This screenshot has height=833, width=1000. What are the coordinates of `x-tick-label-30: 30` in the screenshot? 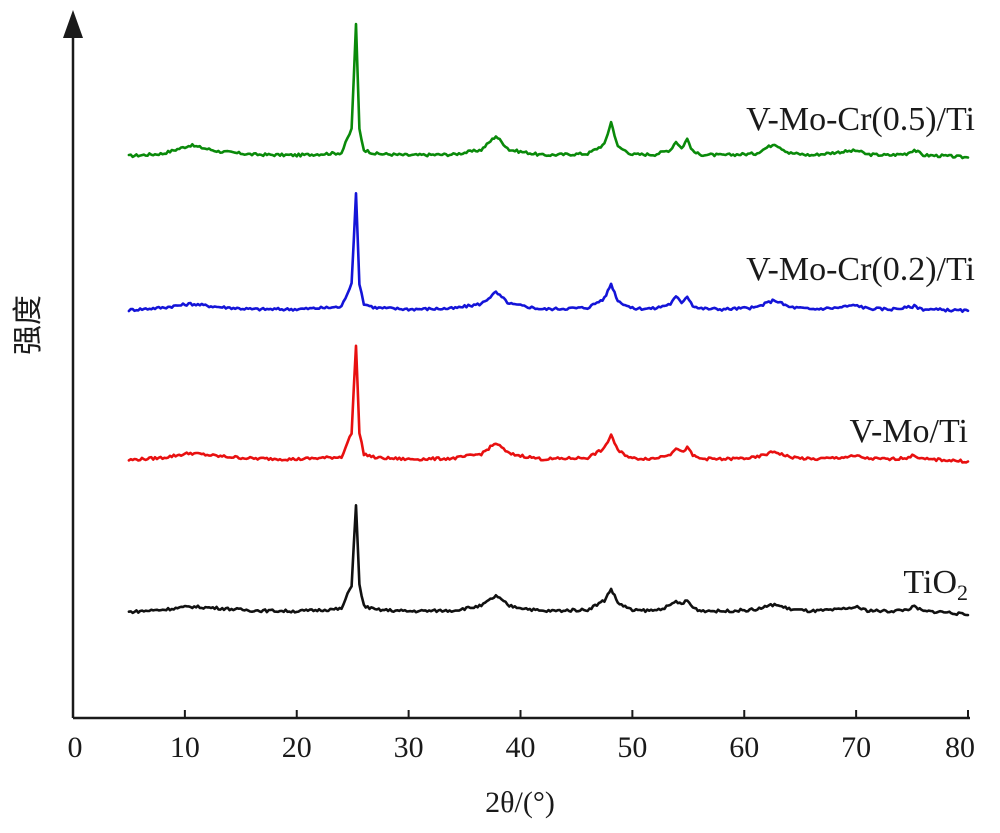 It's located at (409, 747).